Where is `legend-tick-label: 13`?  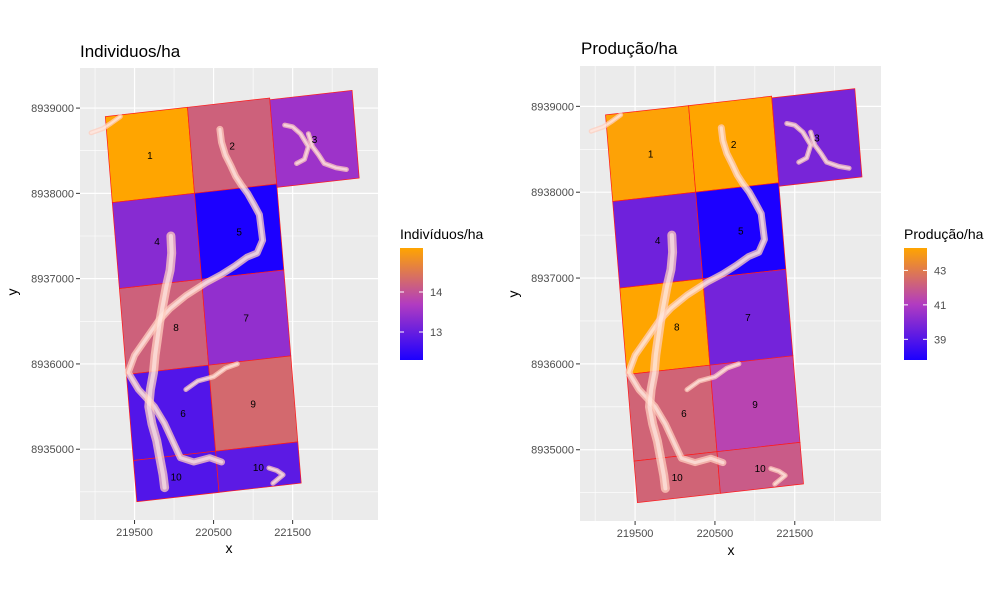 legend-tick-label: 13 is located at coordinates (436, 333).